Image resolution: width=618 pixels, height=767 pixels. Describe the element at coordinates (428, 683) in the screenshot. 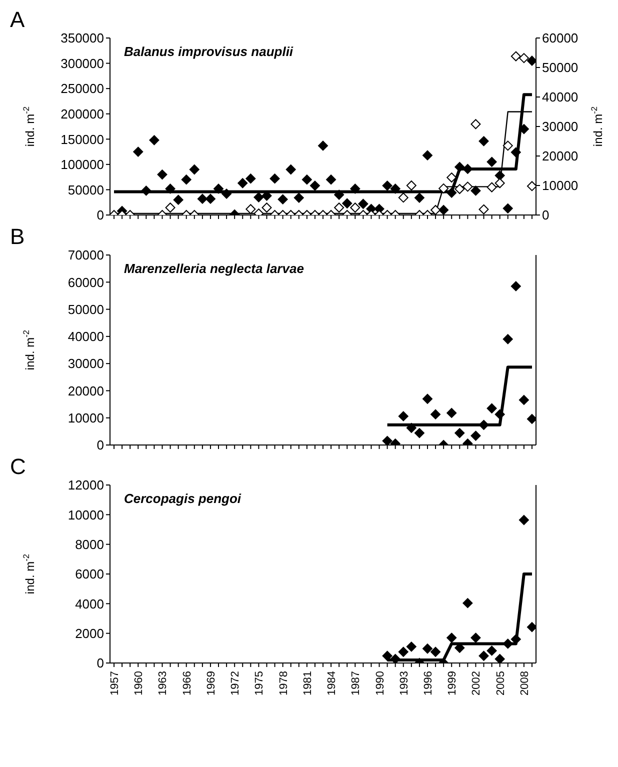

I see `x-tick-label: 1996` at that location.